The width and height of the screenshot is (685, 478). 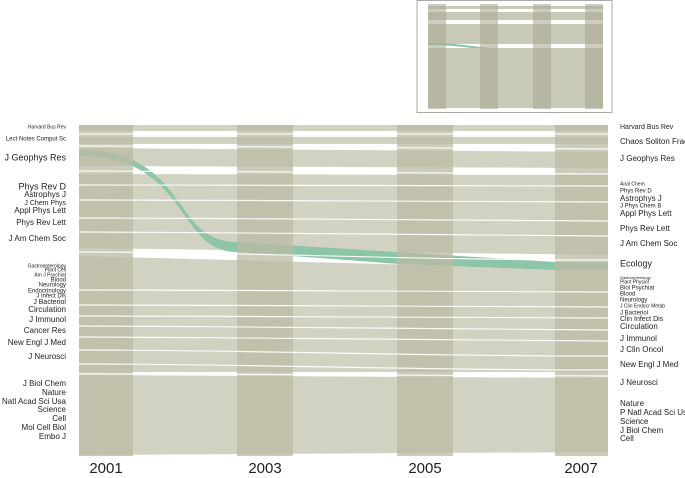 I want to click on left-label: Plant Cell, so click(x=55, y=270).